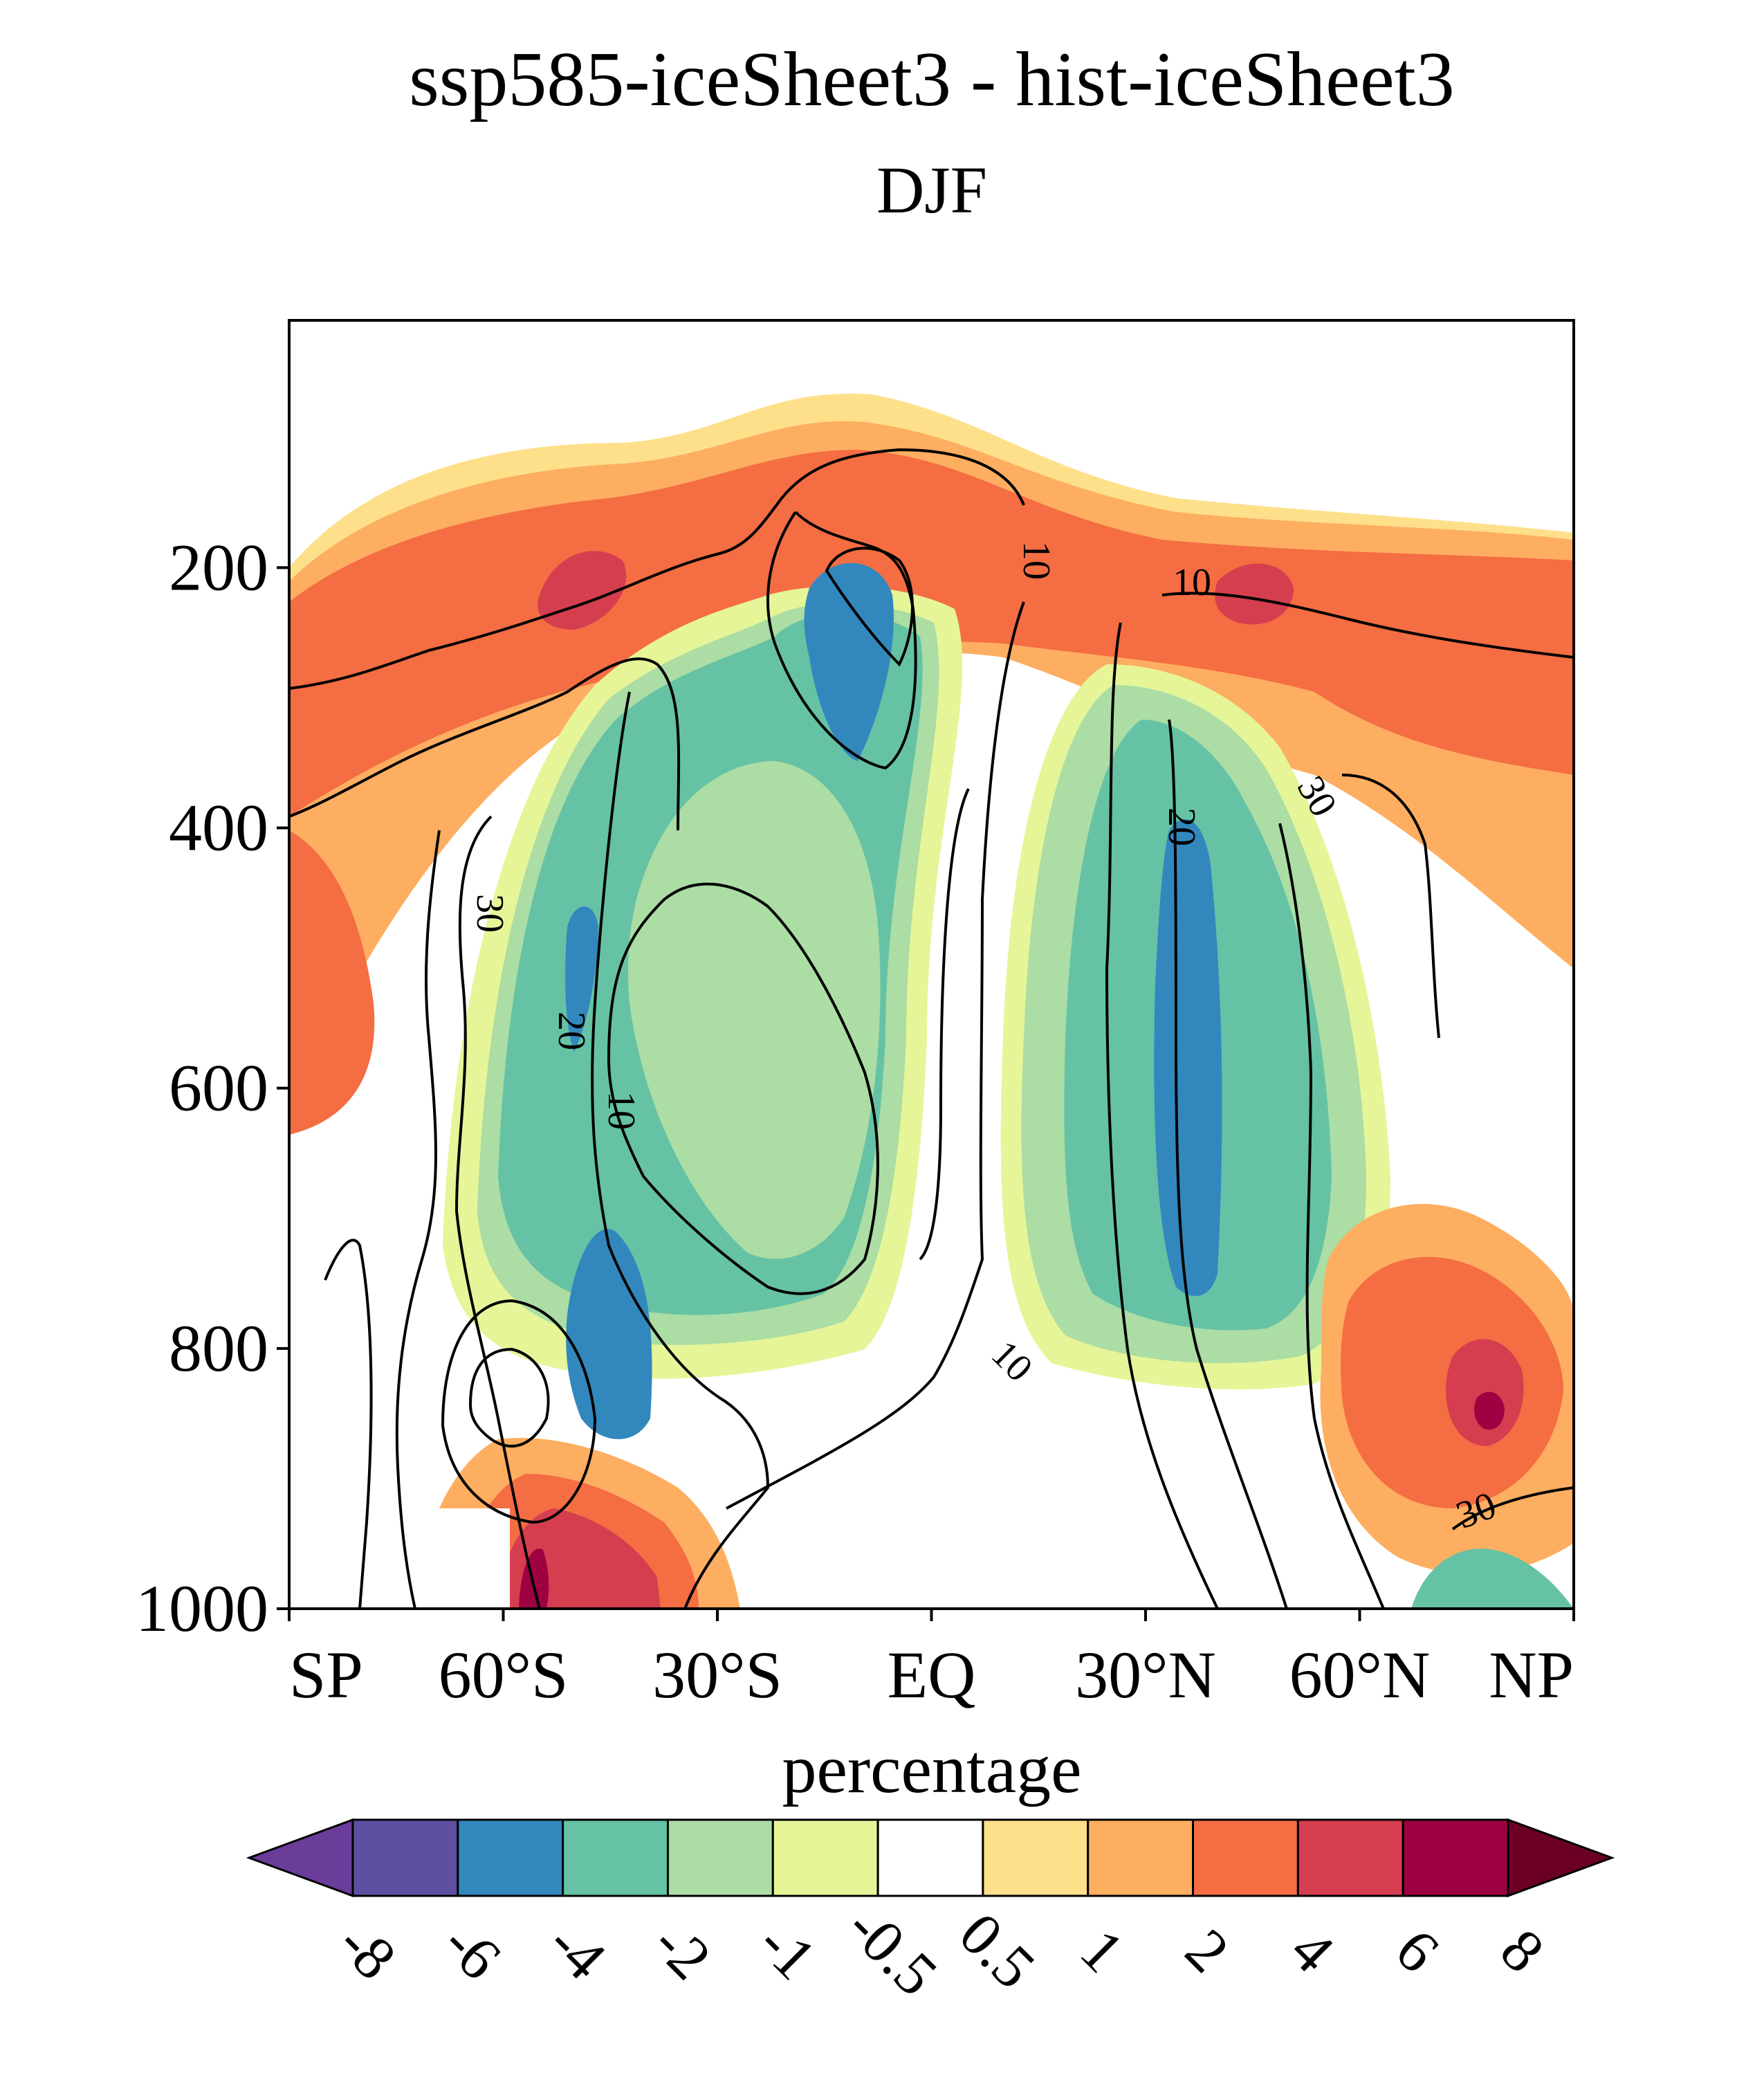 This screenshot has width=1764, height=2073. What do you see at coordinates (1561, 1858) in the screenshot?
I see `colorbar-upper-arrow` at bounding box center [1561, 1858].